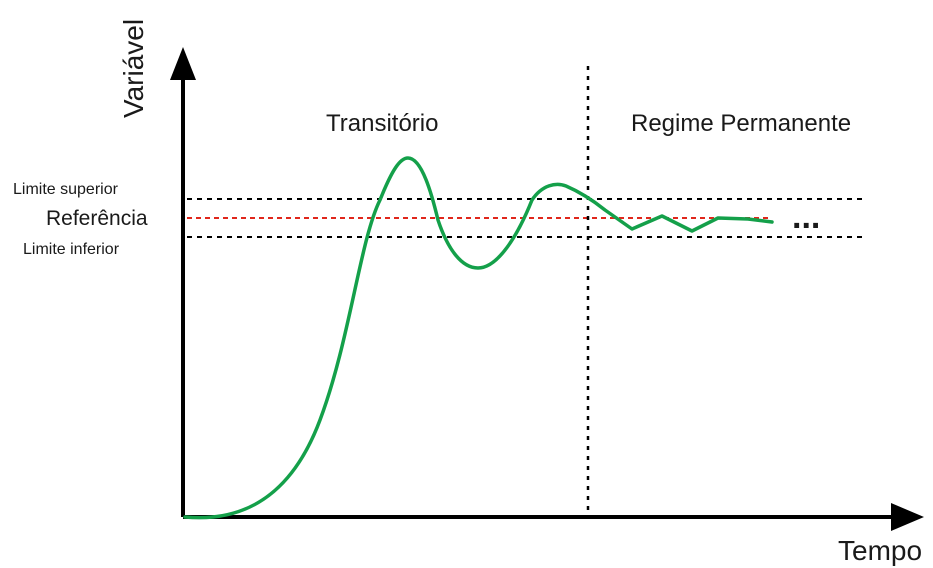 This screenshot has width=933, height=568. Describe the element at coordinates (133, 68) in the screenshot. I see `y-axis-label: Variável` at that location.